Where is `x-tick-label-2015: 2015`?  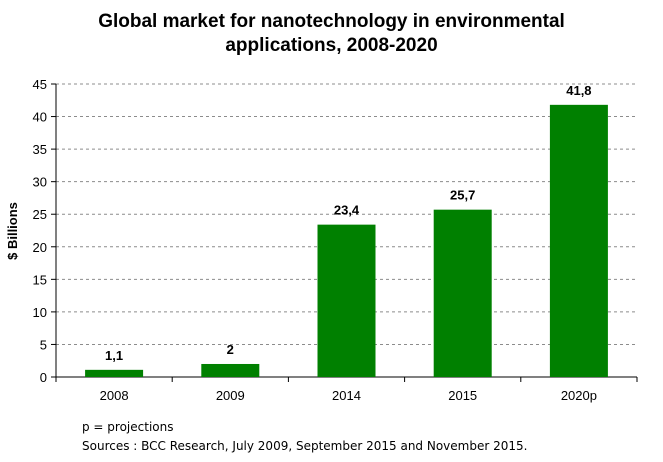
x-tick-label-2015: 2015 is located at coordinates (462, 395).